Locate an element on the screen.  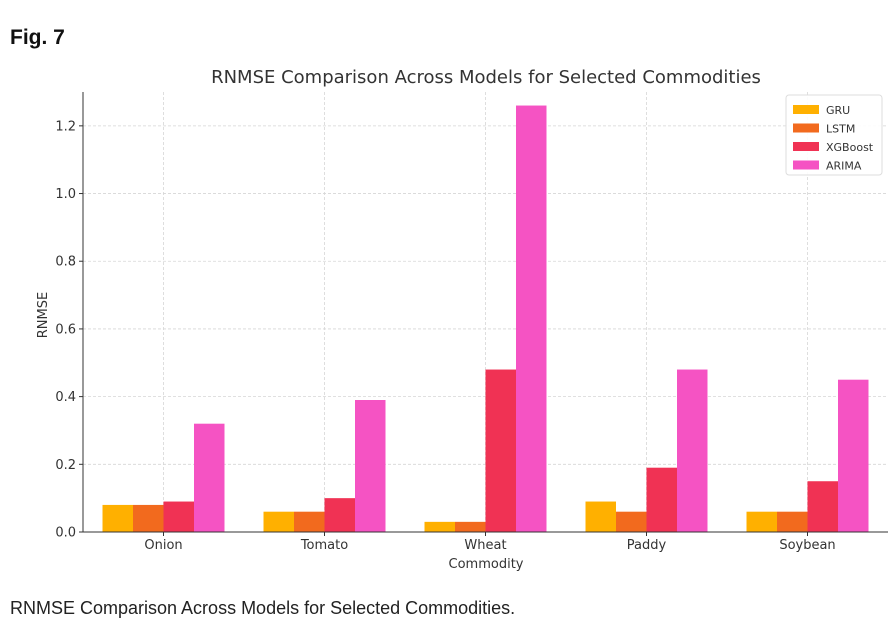
y-tick-label: 1.0 is located at coordinates (65, 194).